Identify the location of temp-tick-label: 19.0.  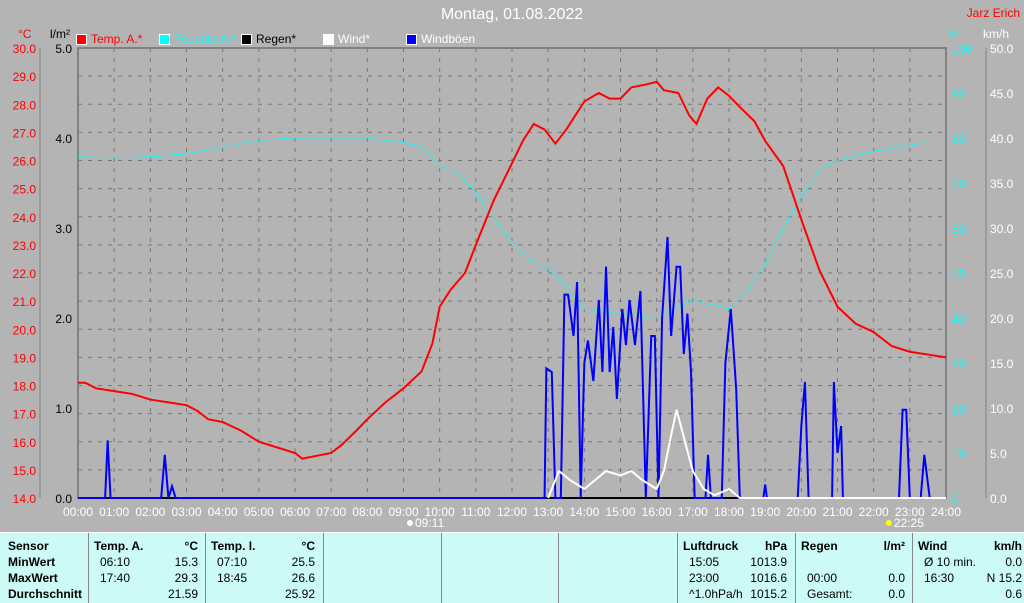
(25, 358).